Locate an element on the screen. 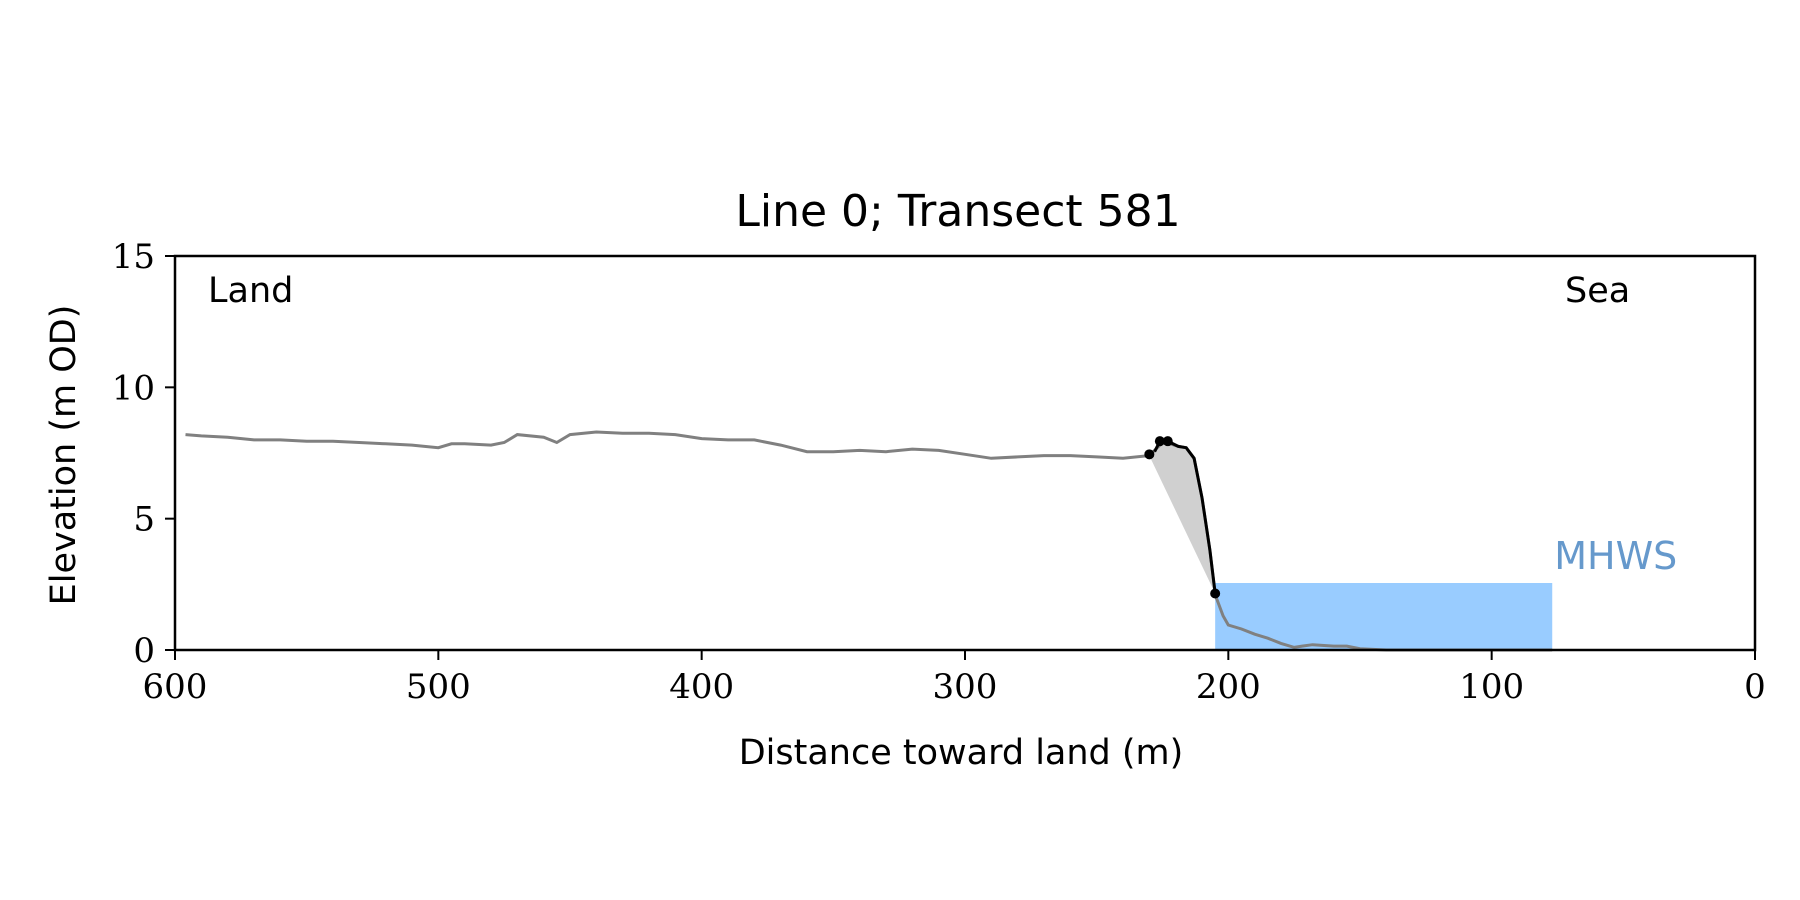 This screenshot has width=1800, height=900. sea-label: Sea is located at coordinates (1597, 291).